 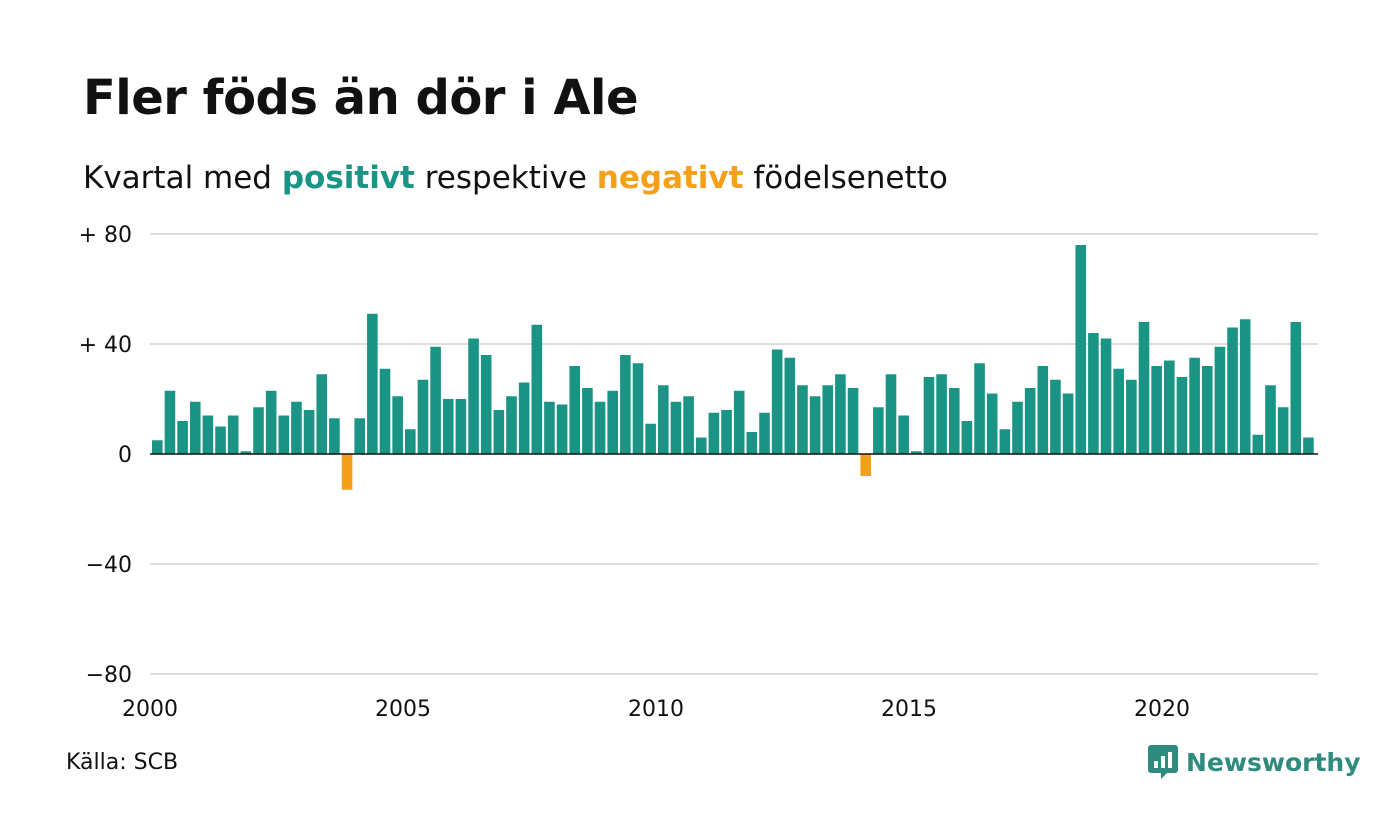 What do you see at coordinates (182, 178) in the screenshot?
I see `subtitle-before: Kvartal med` at bounding box center [182, 178].